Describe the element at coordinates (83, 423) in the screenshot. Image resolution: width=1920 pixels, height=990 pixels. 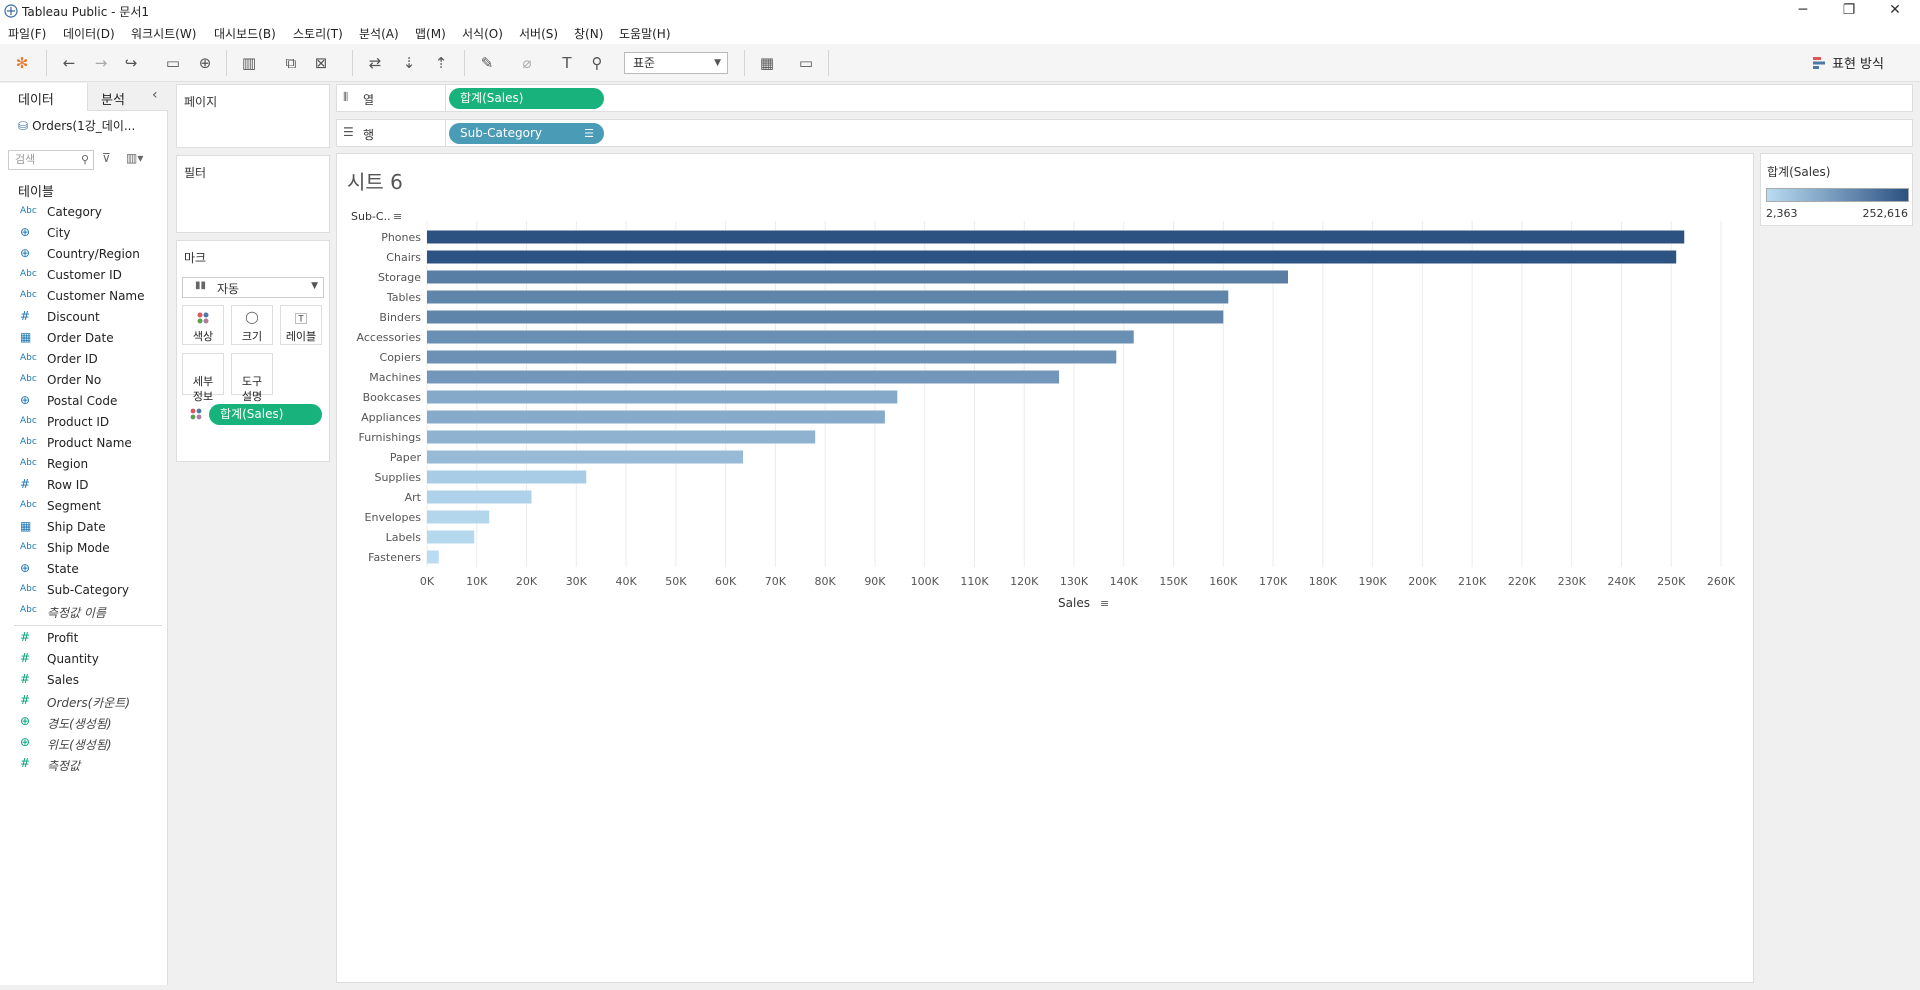
I see `field-product-id: Abc Product ID` at that location.